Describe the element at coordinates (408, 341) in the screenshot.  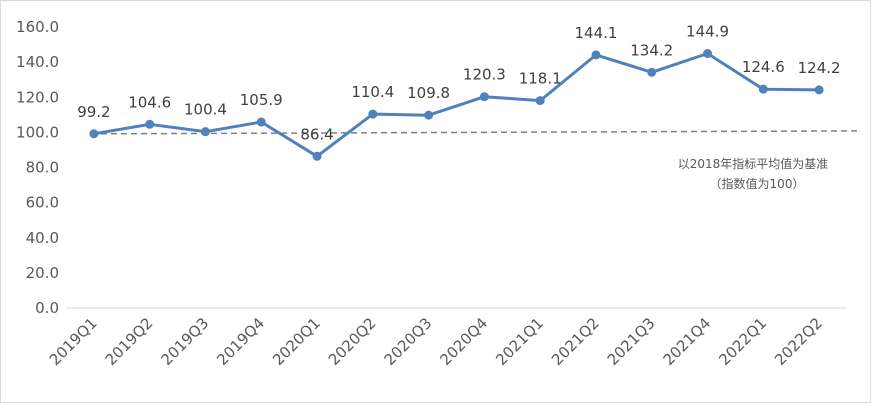
I see `x-tick-label: 2020Q3` at that location.